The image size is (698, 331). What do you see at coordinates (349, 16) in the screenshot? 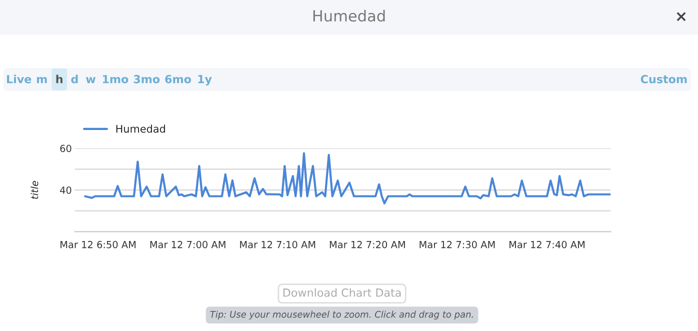
I see `chart-title: Humedad` at bounding box center [349, 16].